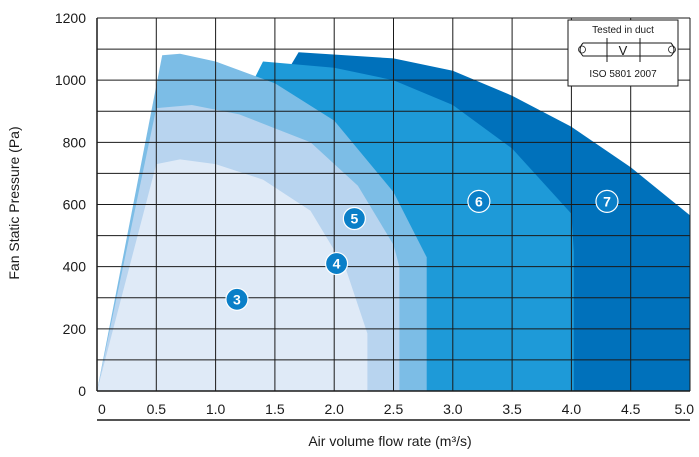 Image resolution: width=699 pixels, height=457 pixels. I want to click on series-badge-4: 4, so click(336, 263).